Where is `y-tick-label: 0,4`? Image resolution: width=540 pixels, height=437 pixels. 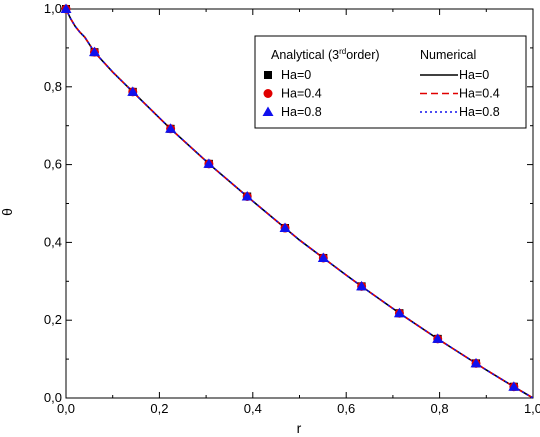
y-tick-label: 0,4 is located at coordinates (53, 241).